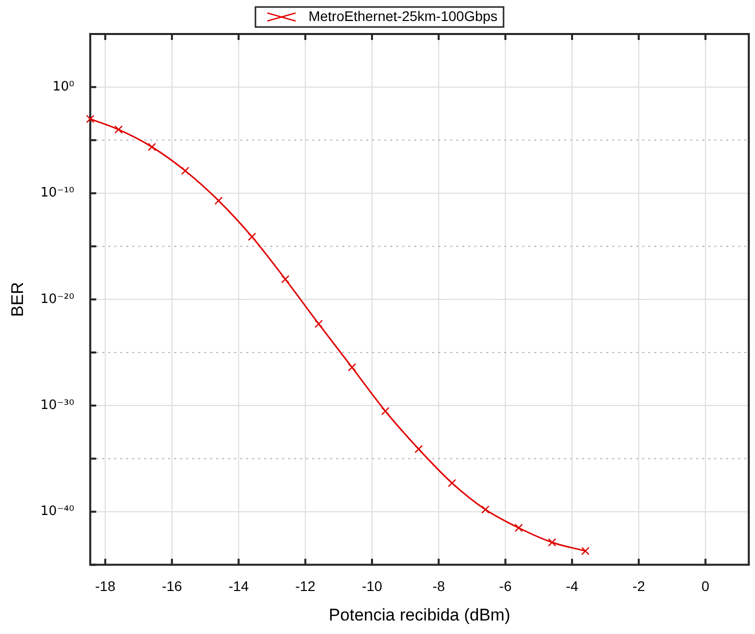  What do you see at coordinates (57, 512) in the screenshot?
I see `y-tick-label: 10⁻⁴⁰` at bounding box center [57, 512].